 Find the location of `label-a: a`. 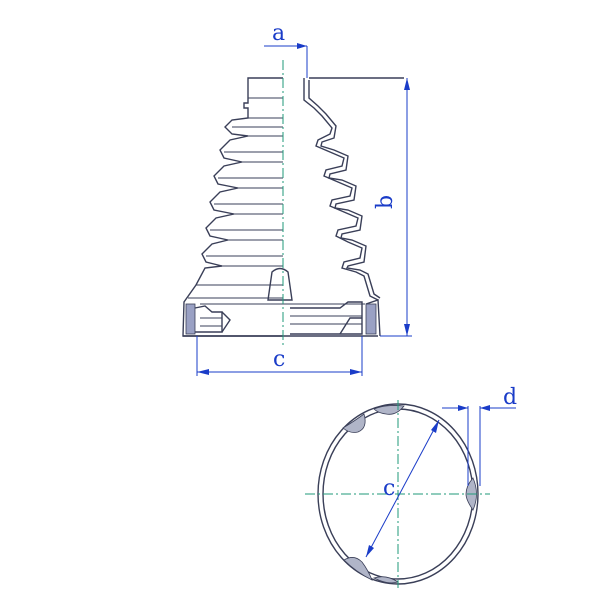

label-a: a is located at coordinates (278, 33).